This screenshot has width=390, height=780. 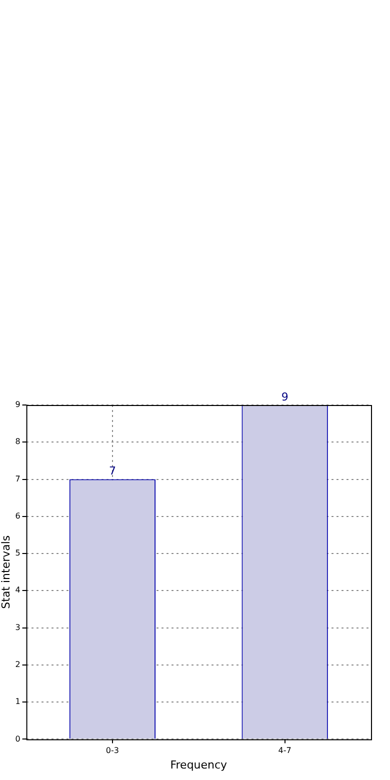 I want to click on y-tick-label: 2, so click(x=17, y=665).